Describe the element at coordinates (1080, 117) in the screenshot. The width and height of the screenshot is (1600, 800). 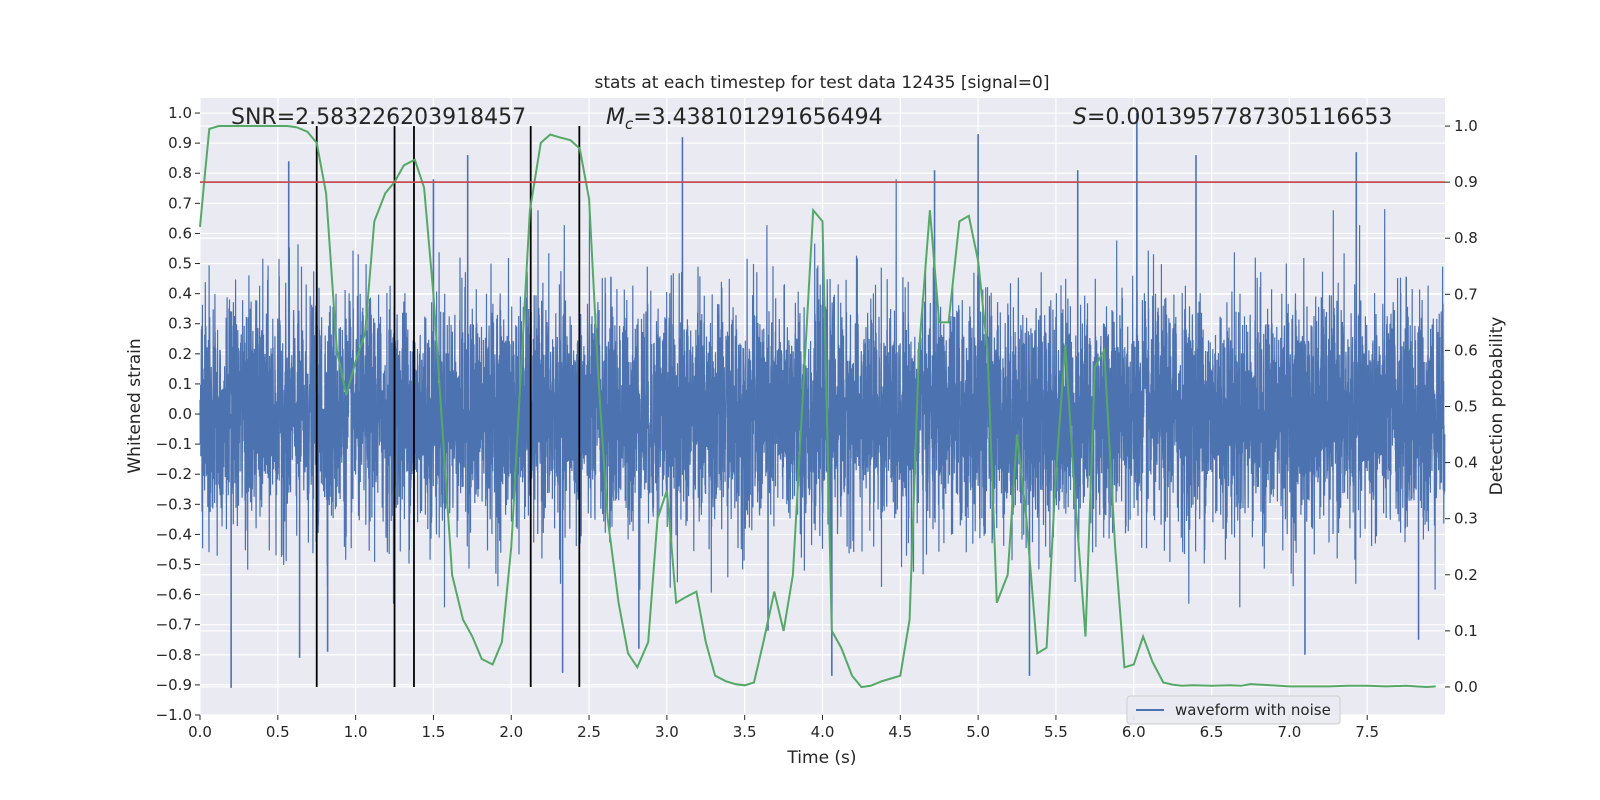
I see `s-symbol: S` at that location.